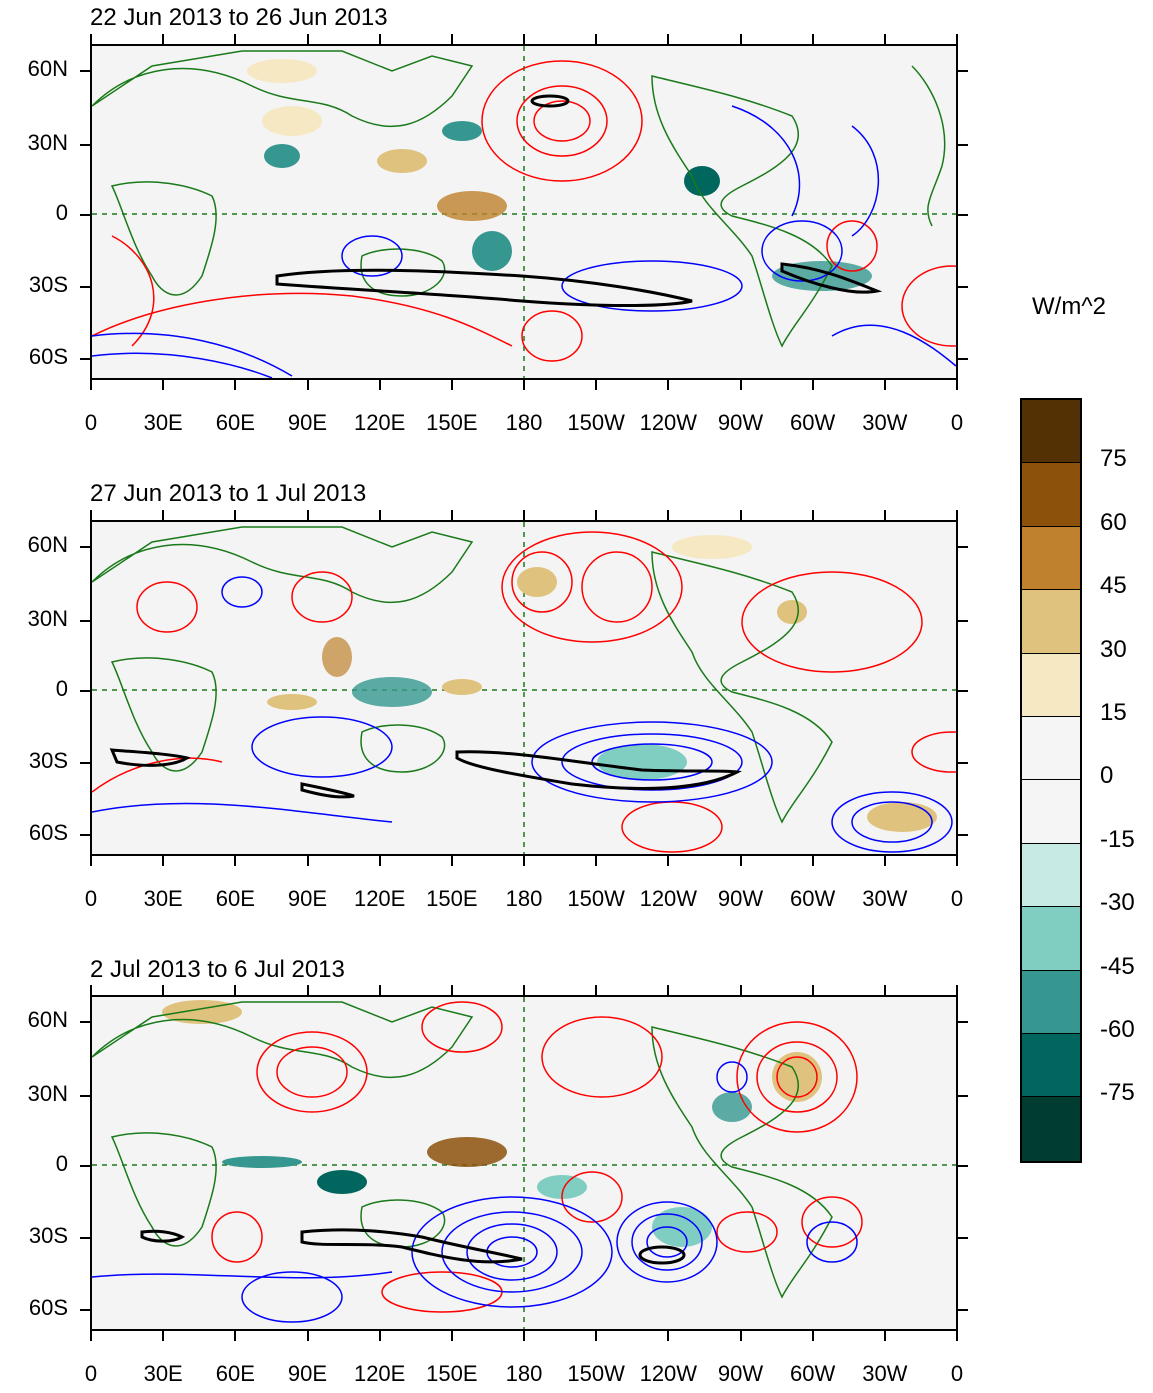 The image size is (1153, 1393). What do you see at coordinates (47, 618) in the screenshot?
I see `lat-tick-label: 30N` at bounding box center [47, 618].